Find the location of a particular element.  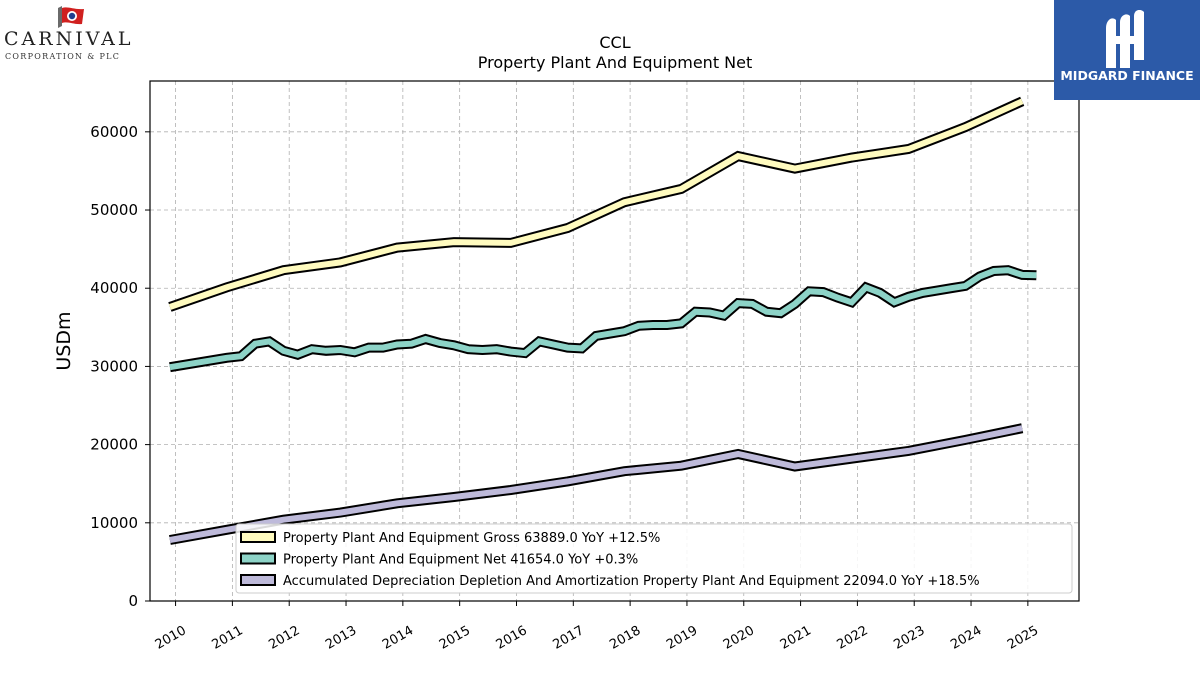

x-tick-label: 2025 is located at coordinates (1023, 638).